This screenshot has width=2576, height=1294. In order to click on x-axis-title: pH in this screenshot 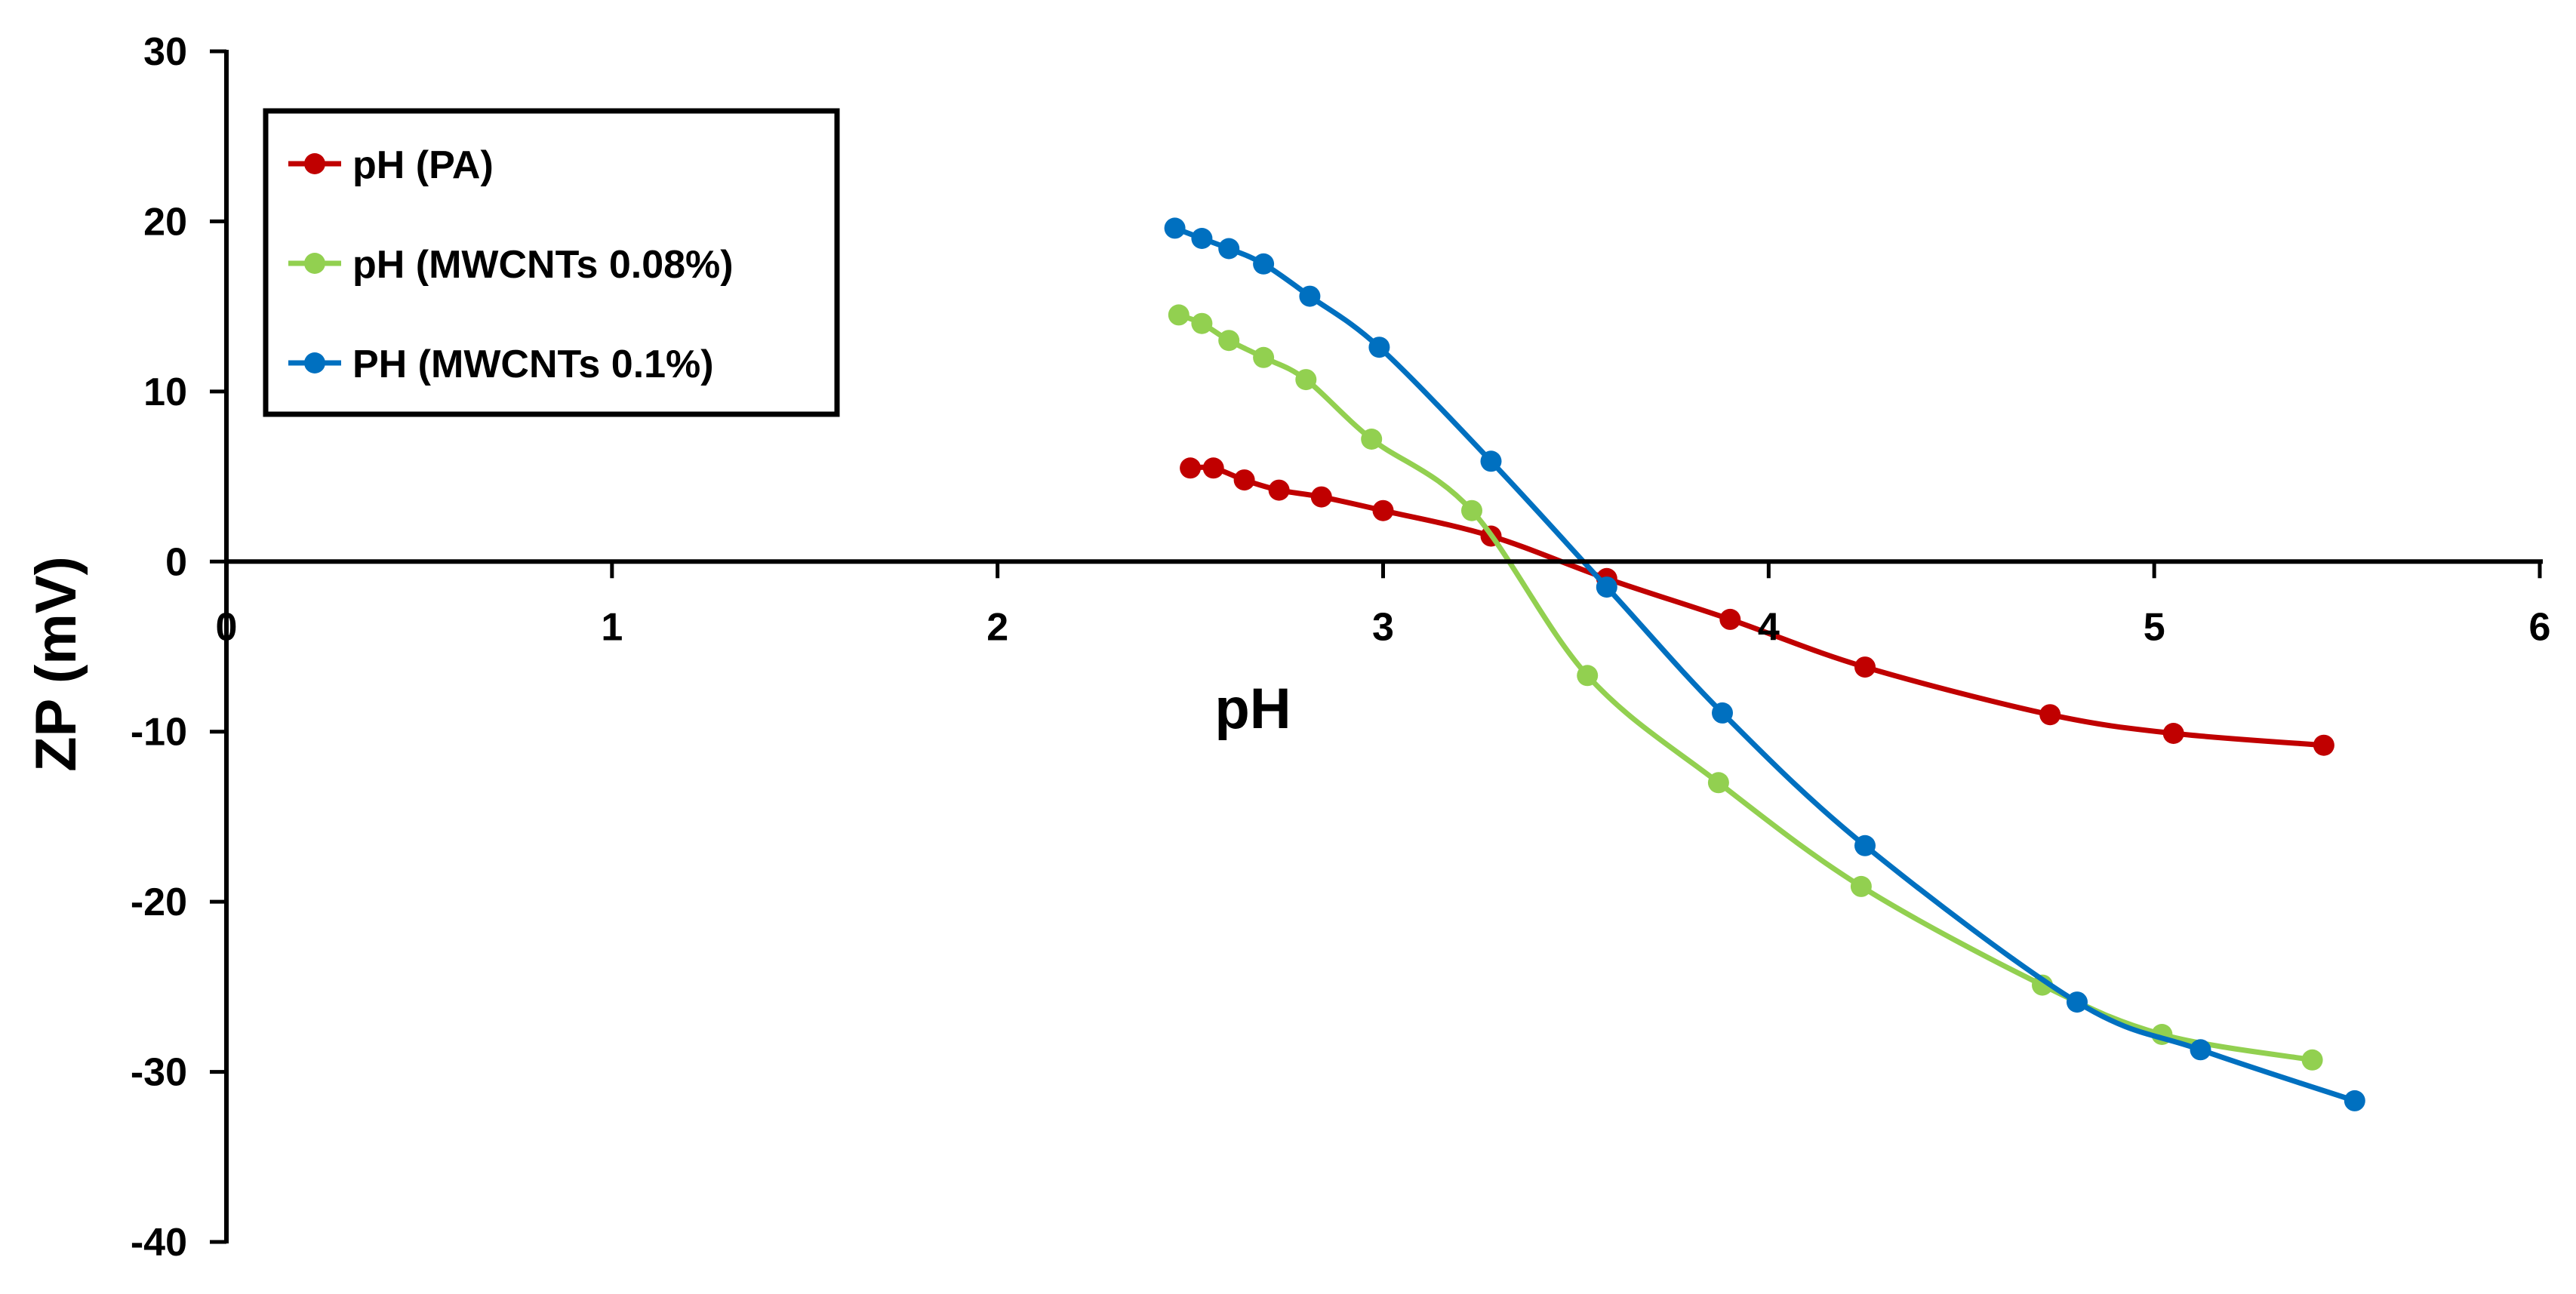, I will do `click(1252, 709)`.